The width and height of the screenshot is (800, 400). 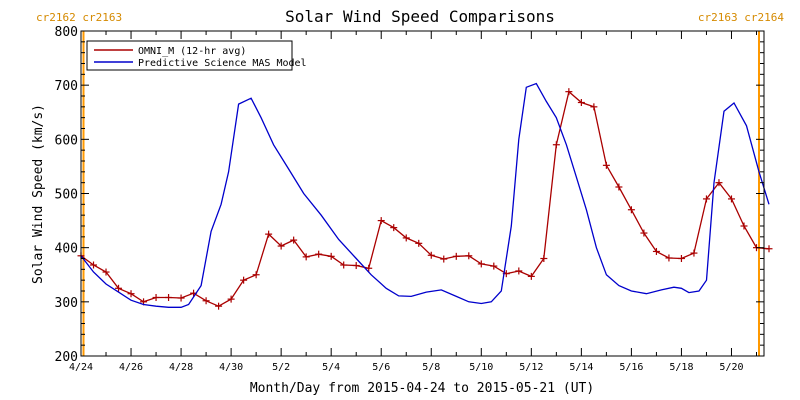 I want to click on legend-label-omni: OMNI_M (12-hr avg), so click(x=192, y=51).